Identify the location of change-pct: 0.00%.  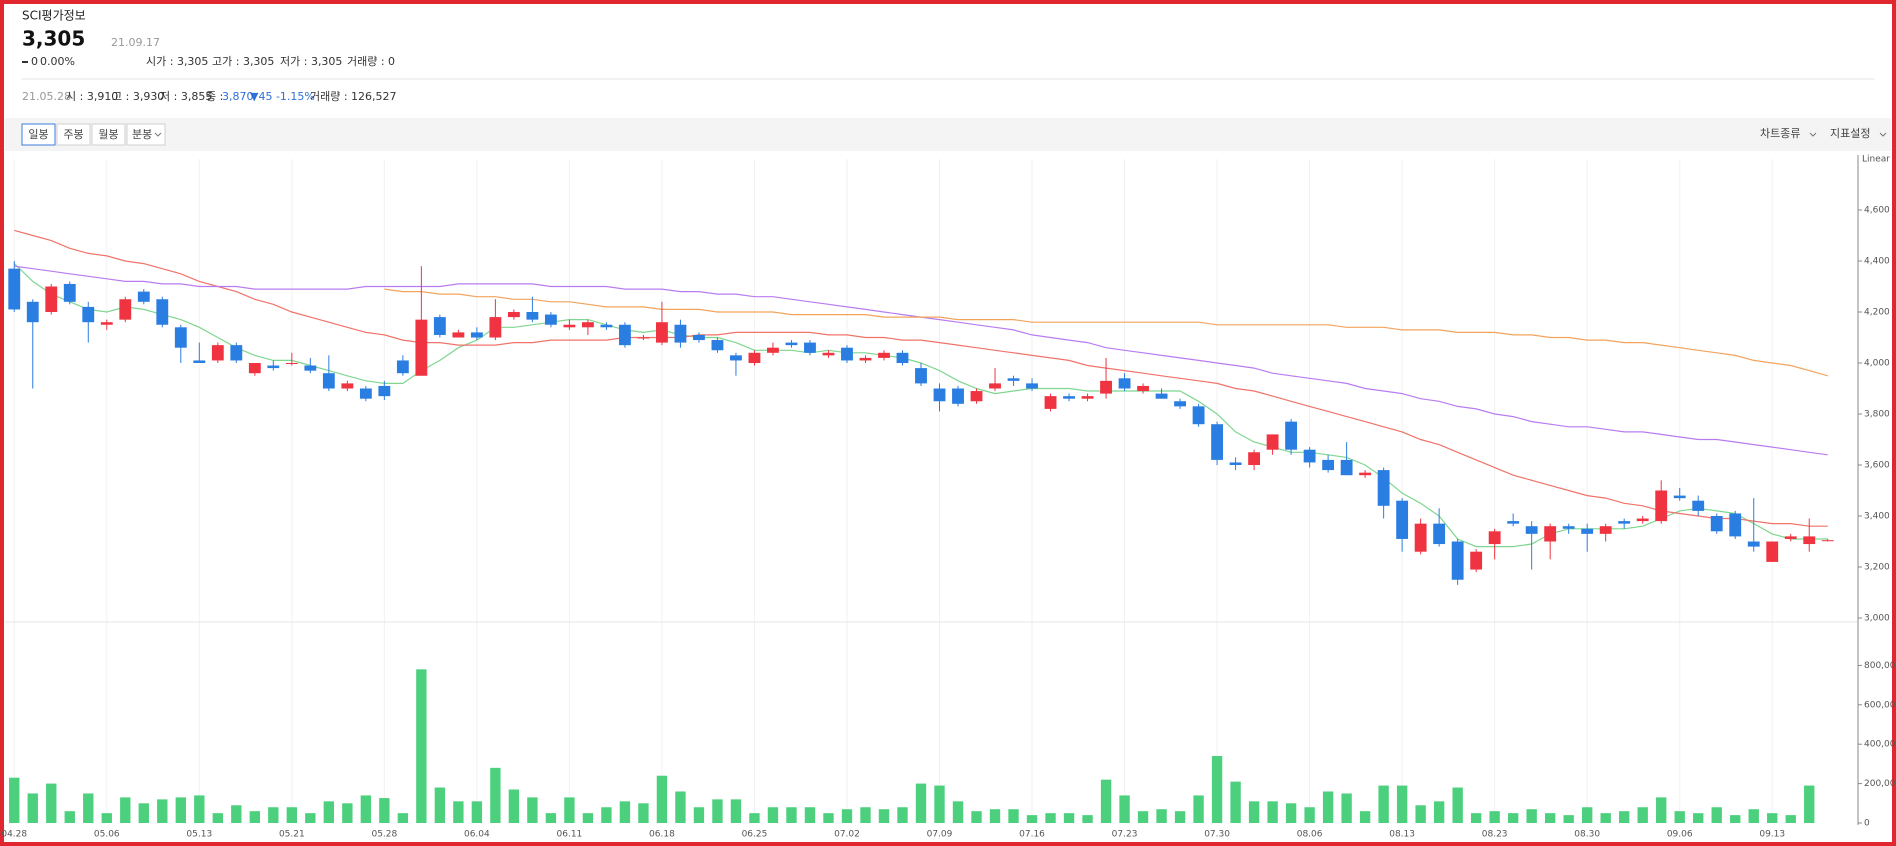
(57, 61).